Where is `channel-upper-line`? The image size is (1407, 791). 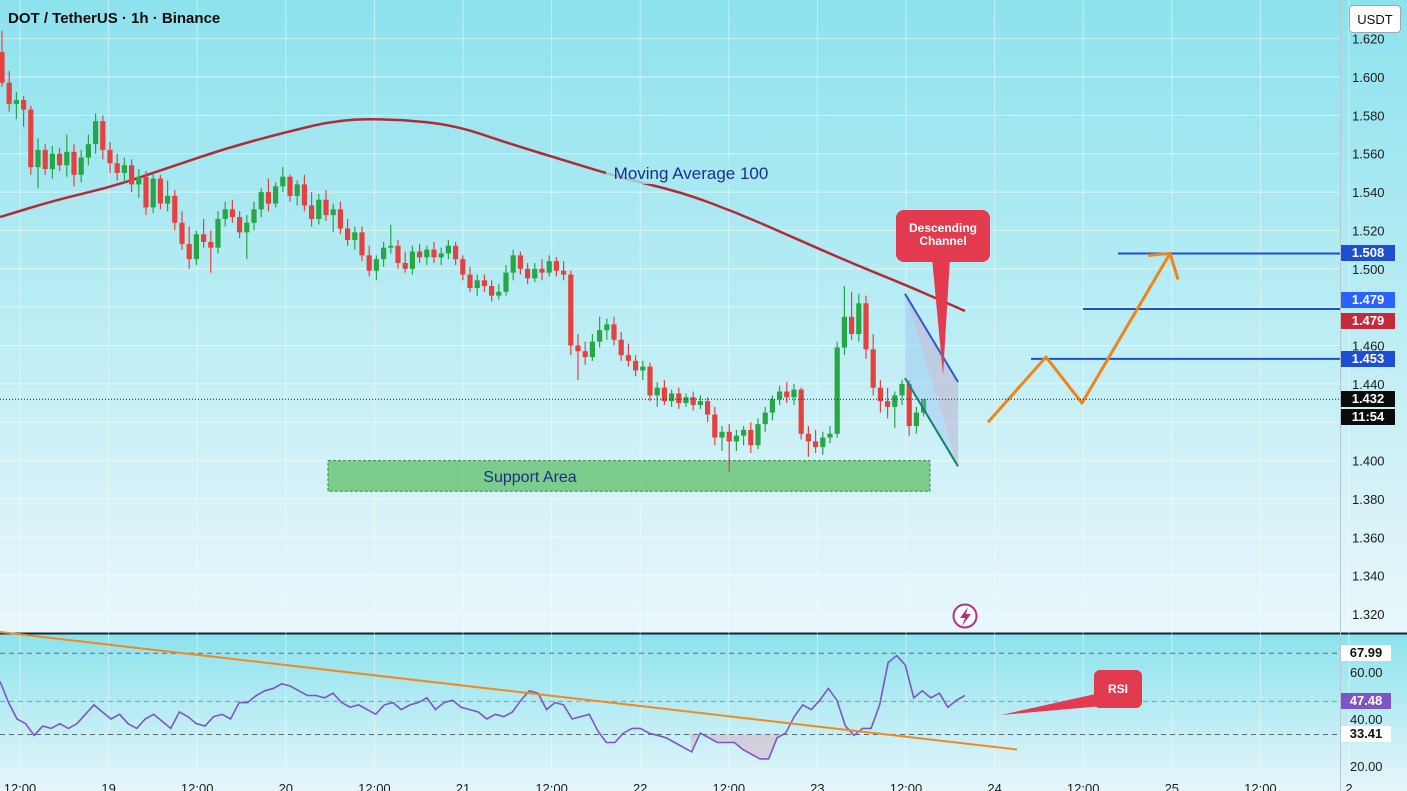 channel-upper-line is located at coordinates (931, 338).